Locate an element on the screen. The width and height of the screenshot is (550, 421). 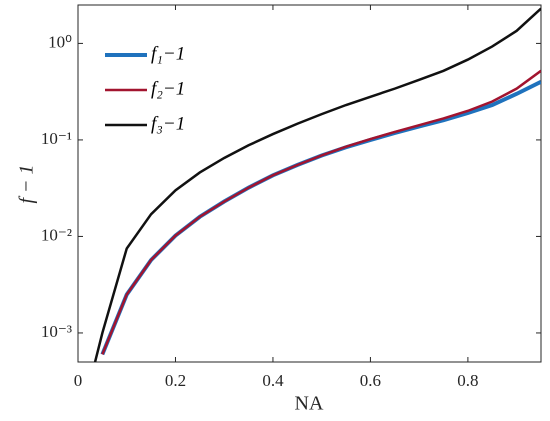
legend-text: f₃−1 is located at coordinates (168, 123).